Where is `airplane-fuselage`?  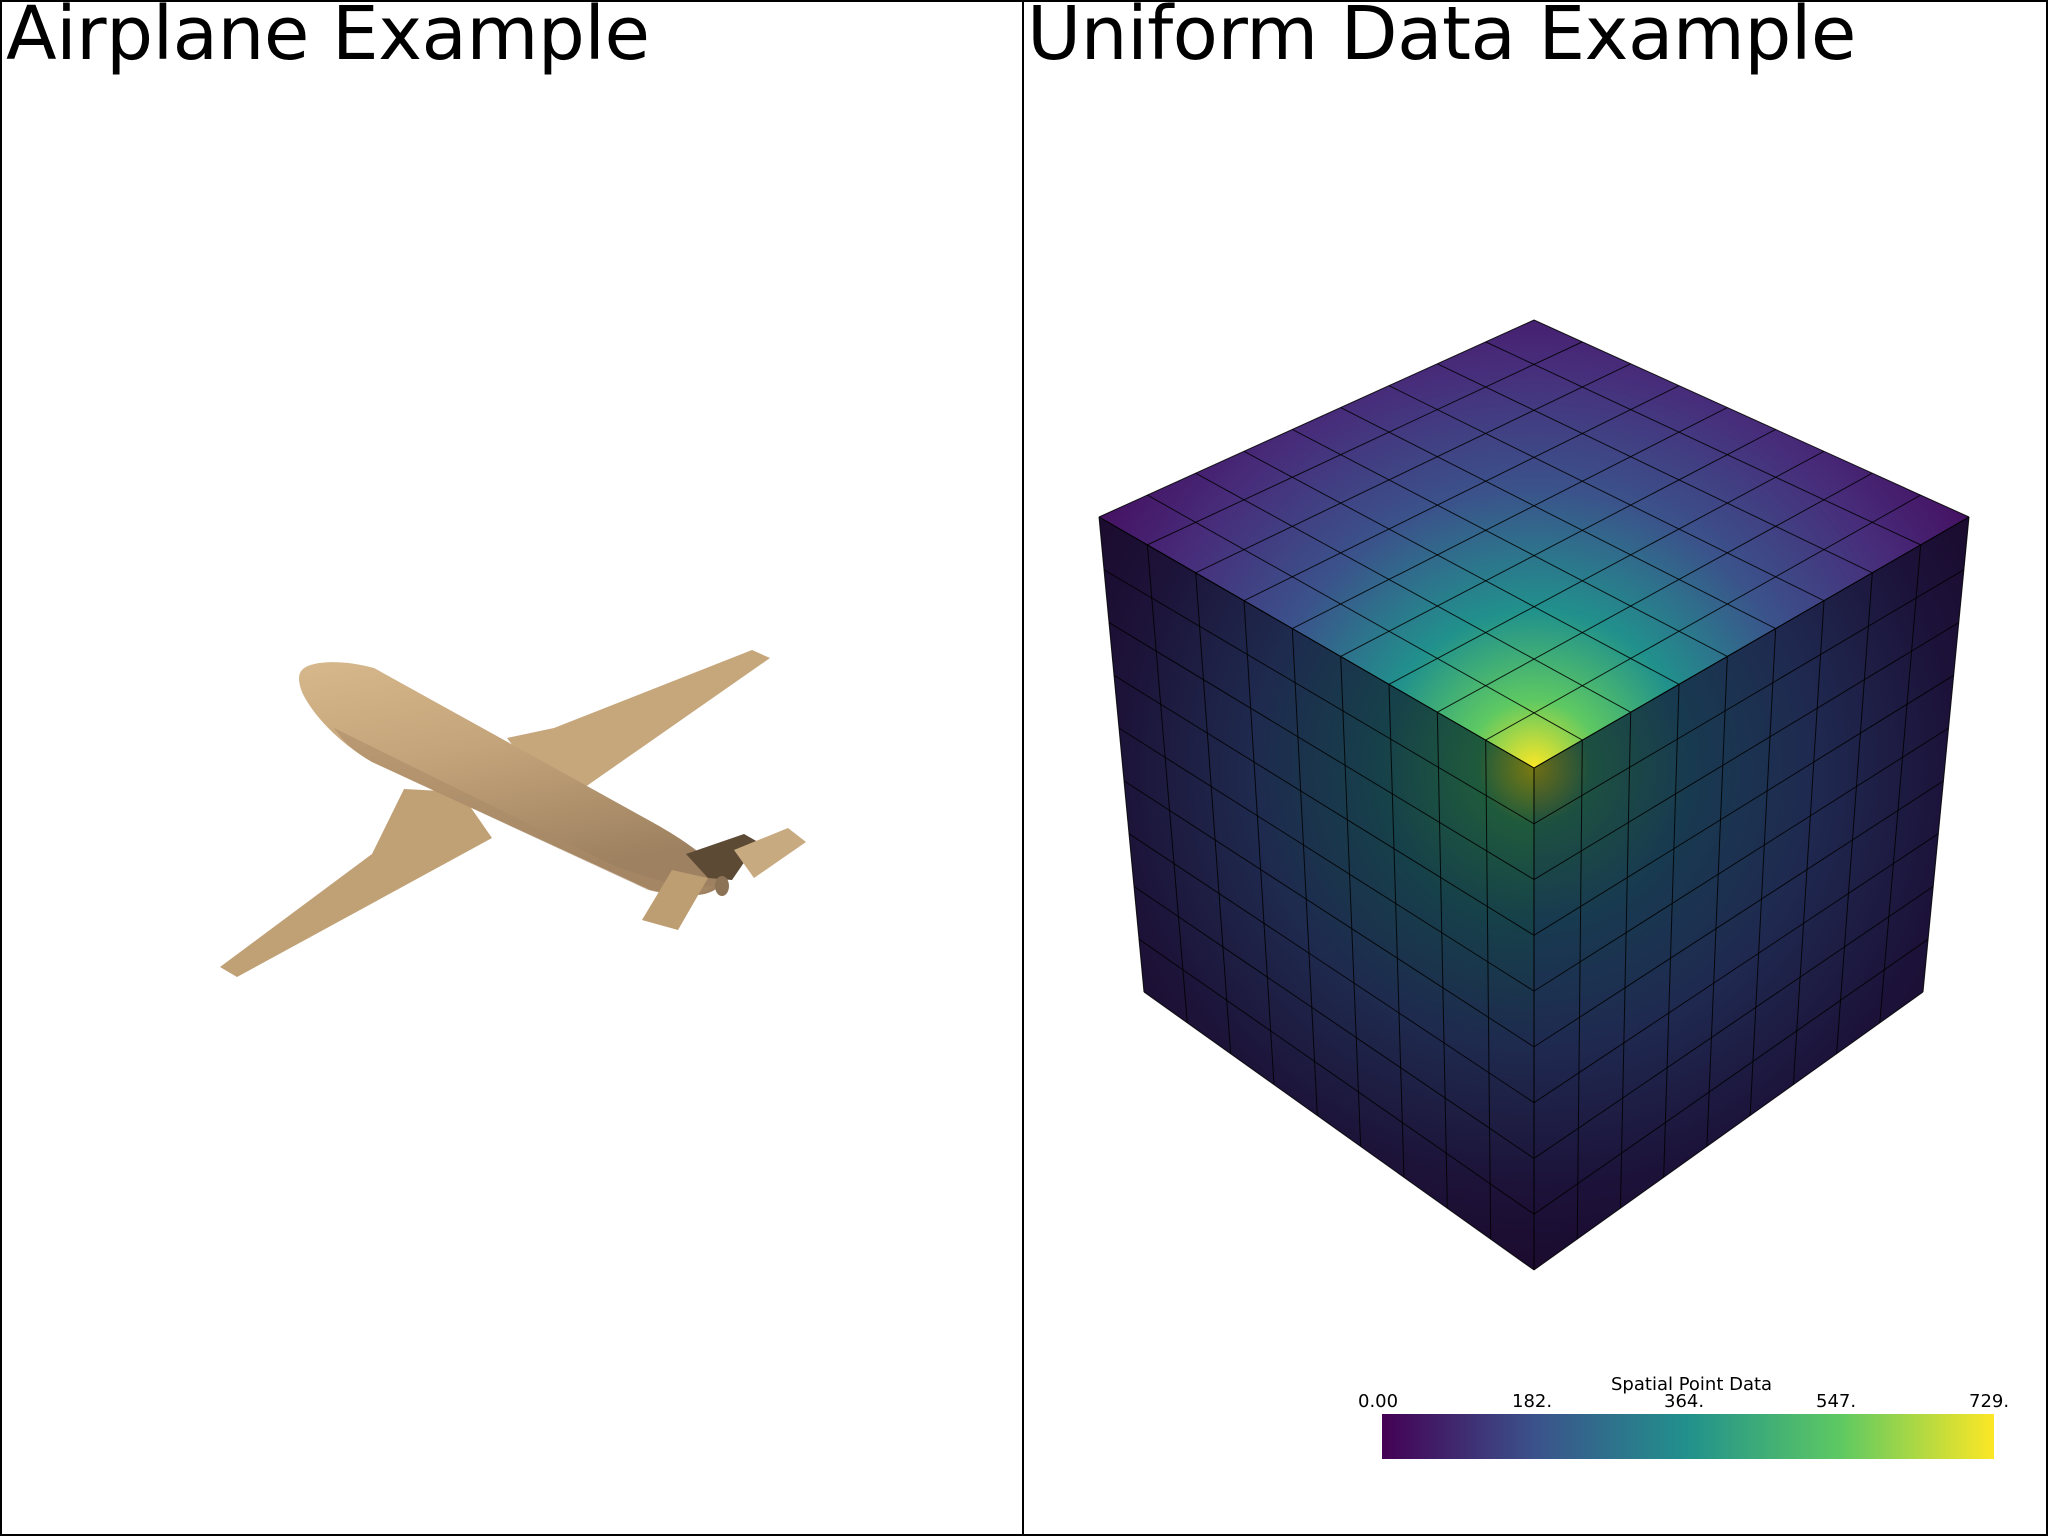
airplane-fuselage is located at coordinates (510, 779).